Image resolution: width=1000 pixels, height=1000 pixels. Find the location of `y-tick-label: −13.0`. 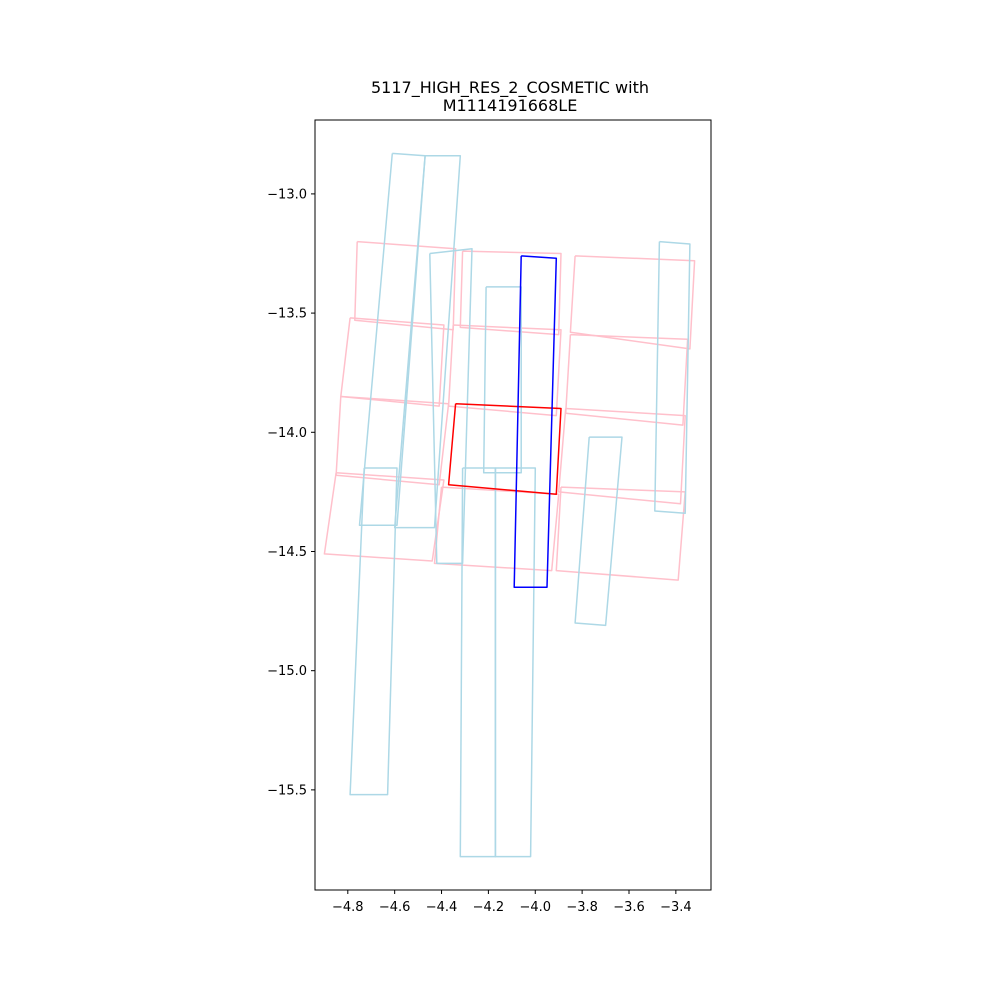

y-tick-label: −13.0 is located at coordinates (287, 194).